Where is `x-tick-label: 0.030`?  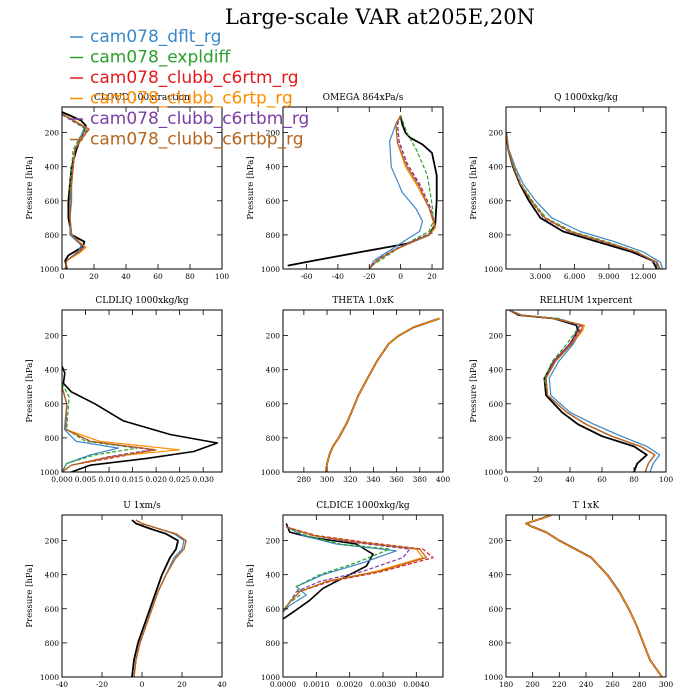
x-tick-label: 0.030 is located at coordinates (203, 479).